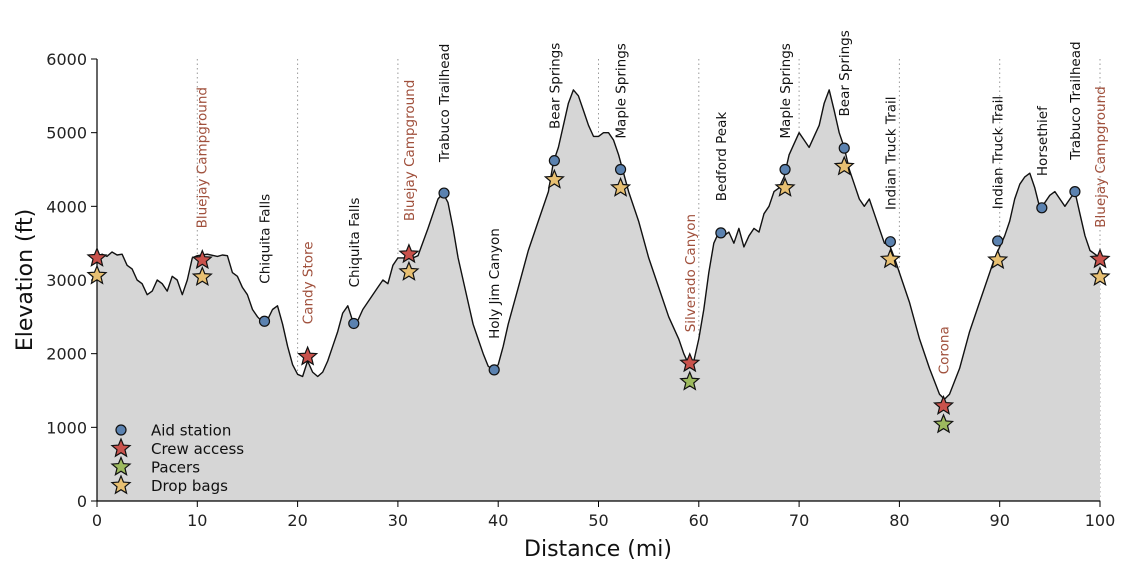  Describe the element at coordinates (691, 273) in the screenshot. I see `location-label: Silverado Canyon` at that location.